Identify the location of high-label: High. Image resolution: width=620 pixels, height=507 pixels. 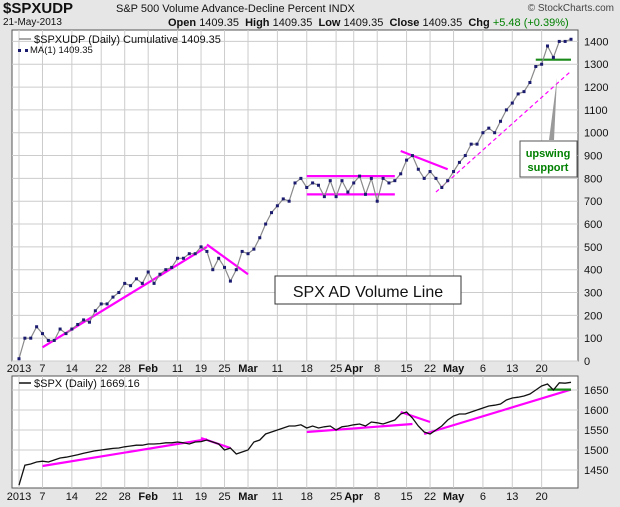
(257, 23).